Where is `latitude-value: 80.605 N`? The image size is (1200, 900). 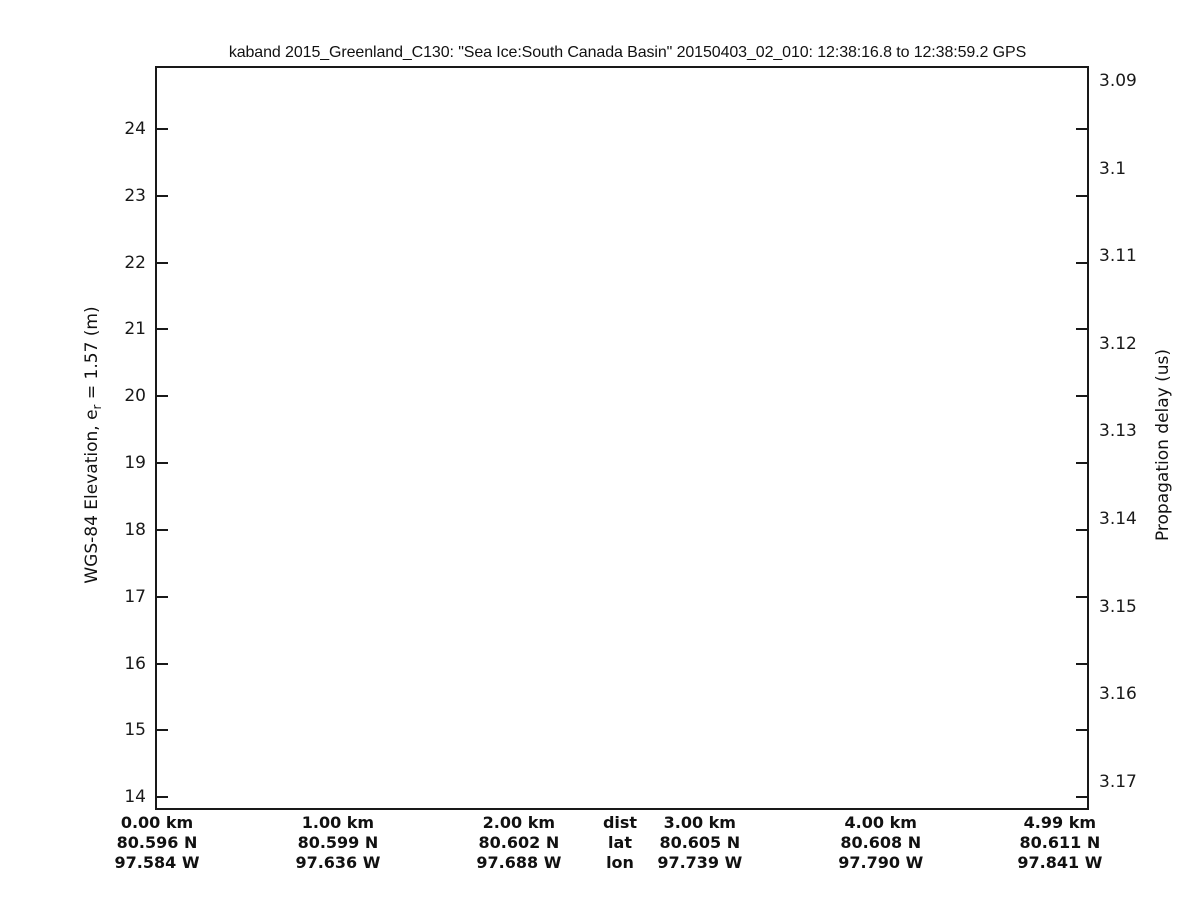
latitude-value: 80.605 N is located at coordinates (700, 842).